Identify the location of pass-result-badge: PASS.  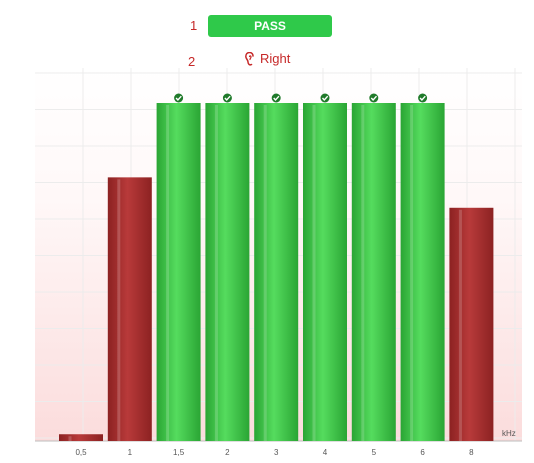
(270, 26).